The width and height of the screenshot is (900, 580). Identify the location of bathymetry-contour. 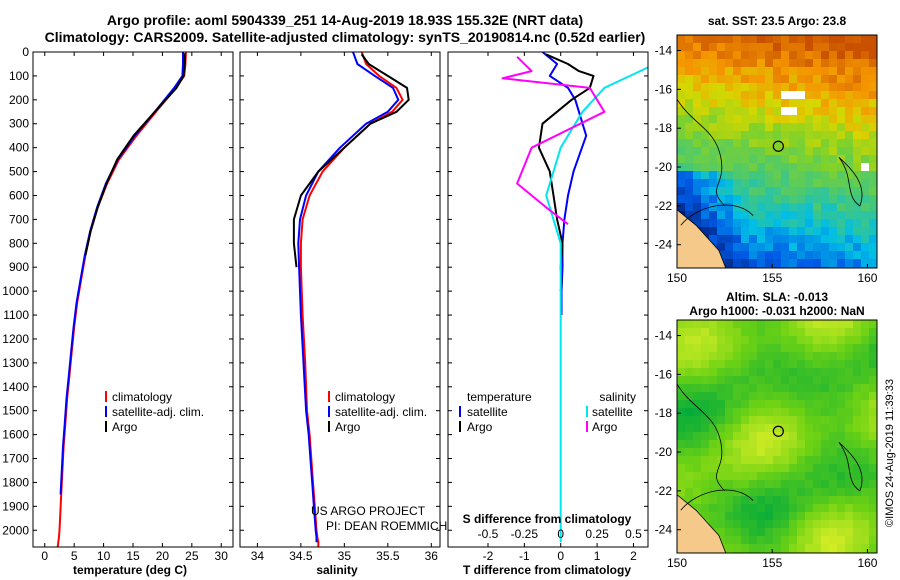
(701, 152).